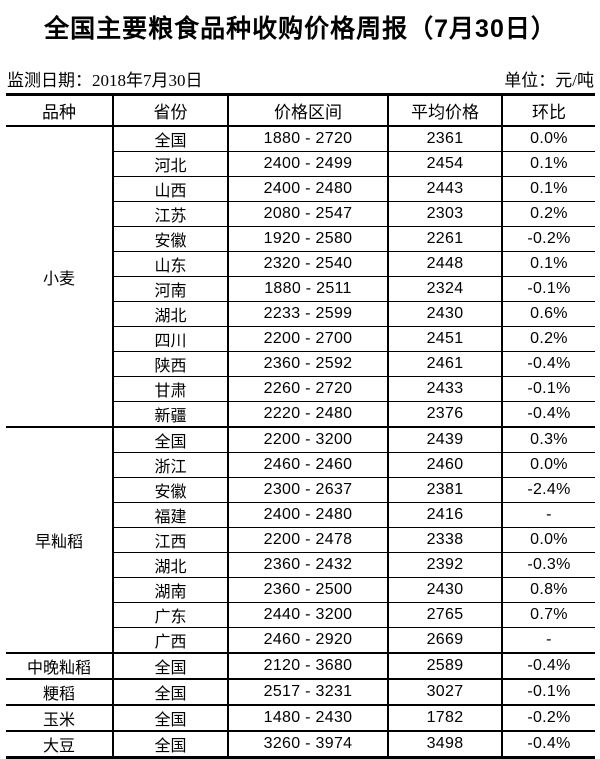  What do you see at coordinates (548, 565) in the screenshot?
I see `change-cell: -0.3%` at bounding box center [548, 565].